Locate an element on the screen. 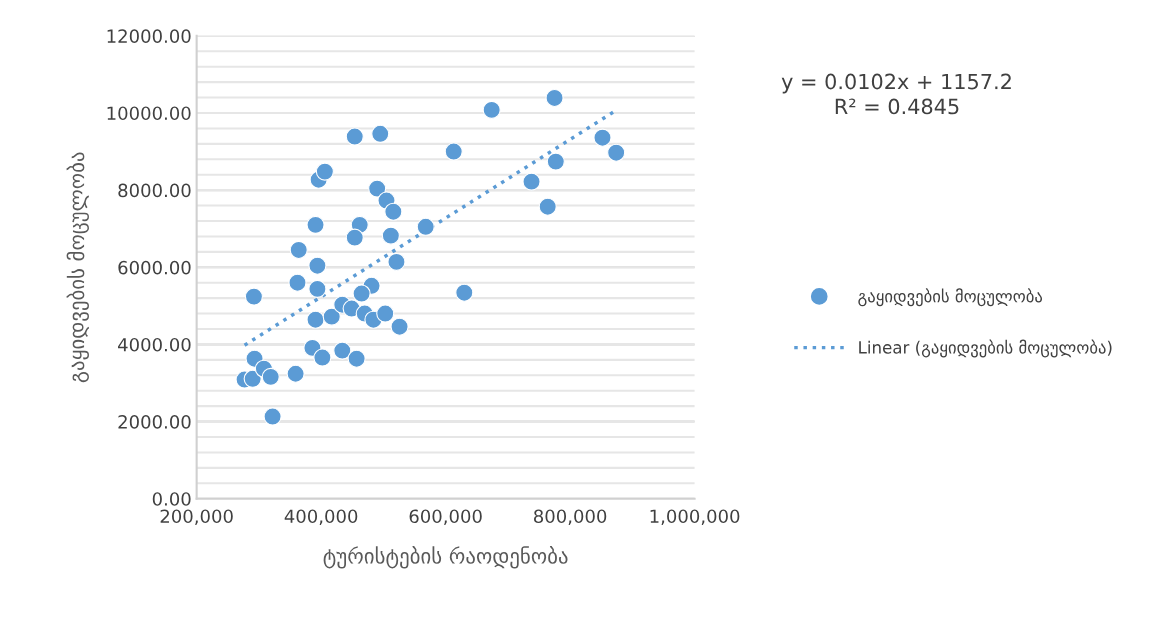 This screenshot has height=618, width=1150. y-tick-label: 10000.00 is located at coordinates (149, 113).